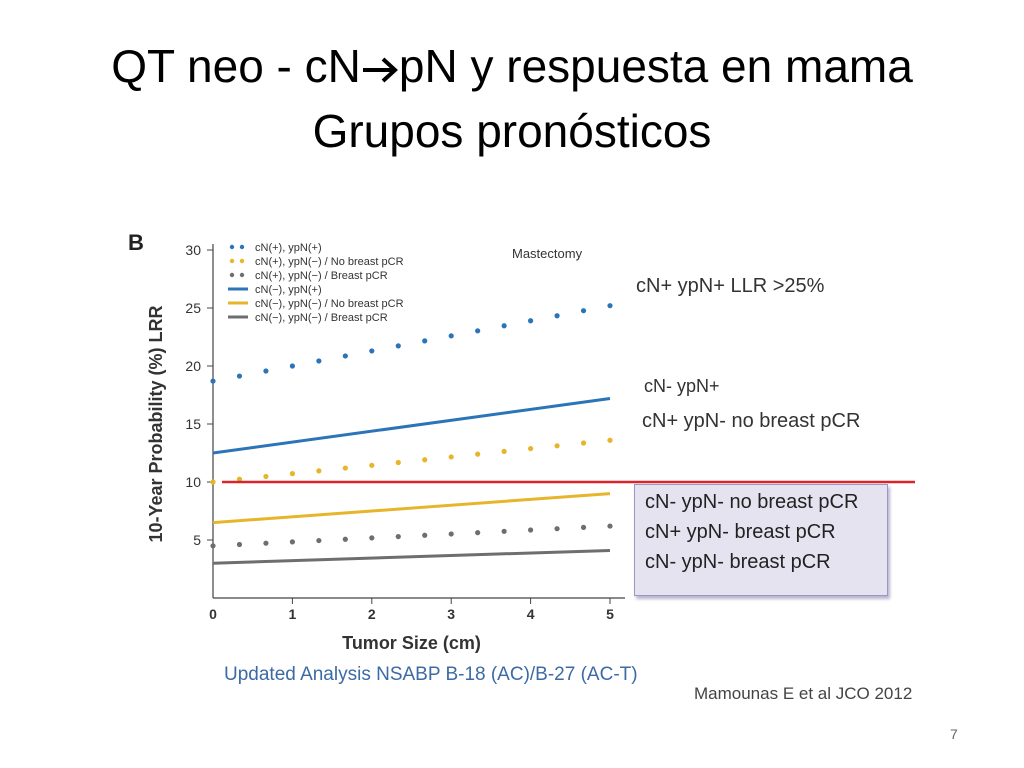 This screenshot has width=1024, height=768. What do you see at coordinates (193, 482) in the screenshot?
I see `y-tick-label: 10` at bounding box center [193, 482].